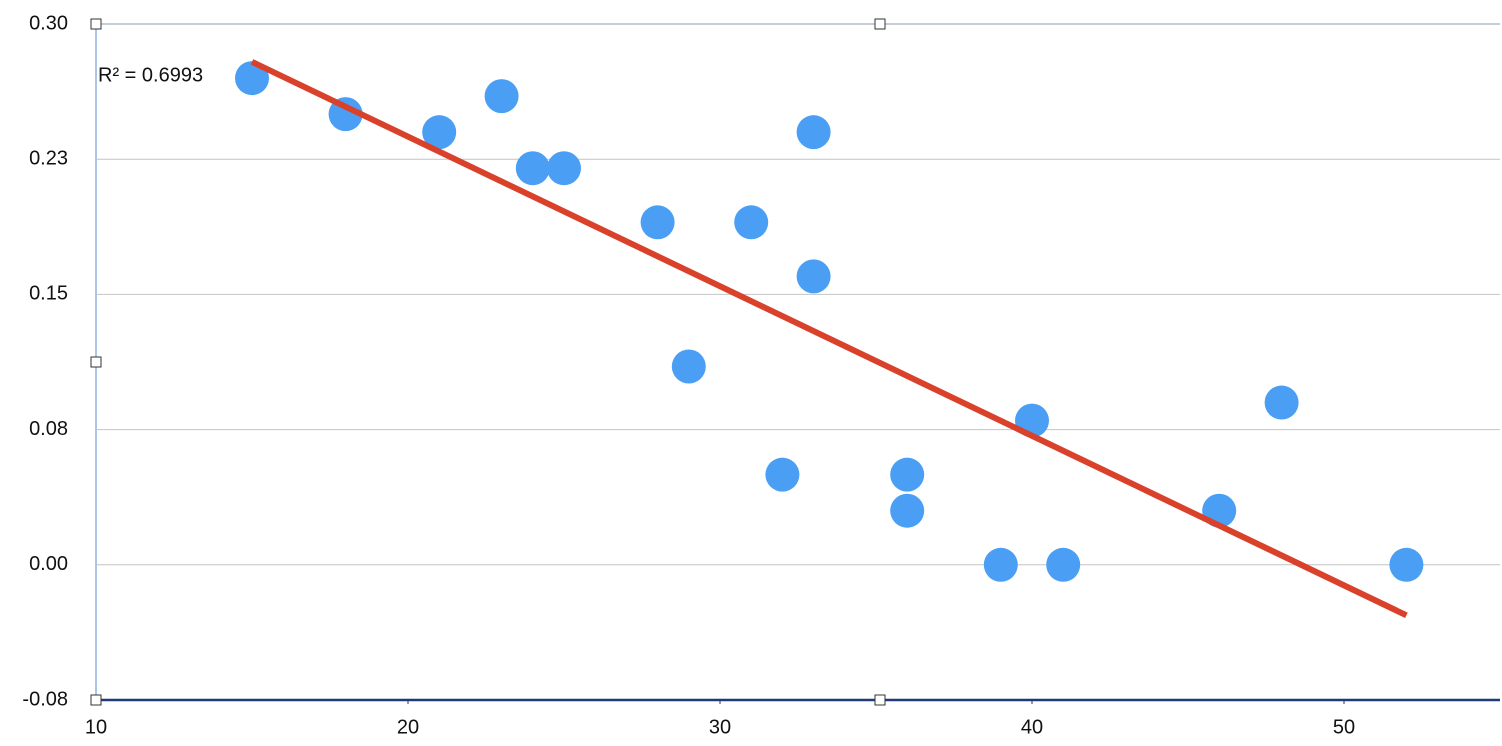 The height and width of the screenshot is (746, 1502). Describe the element at coordinates (48, 429) in the screenshot. I see `y-tick-label: 0.08` at that location.